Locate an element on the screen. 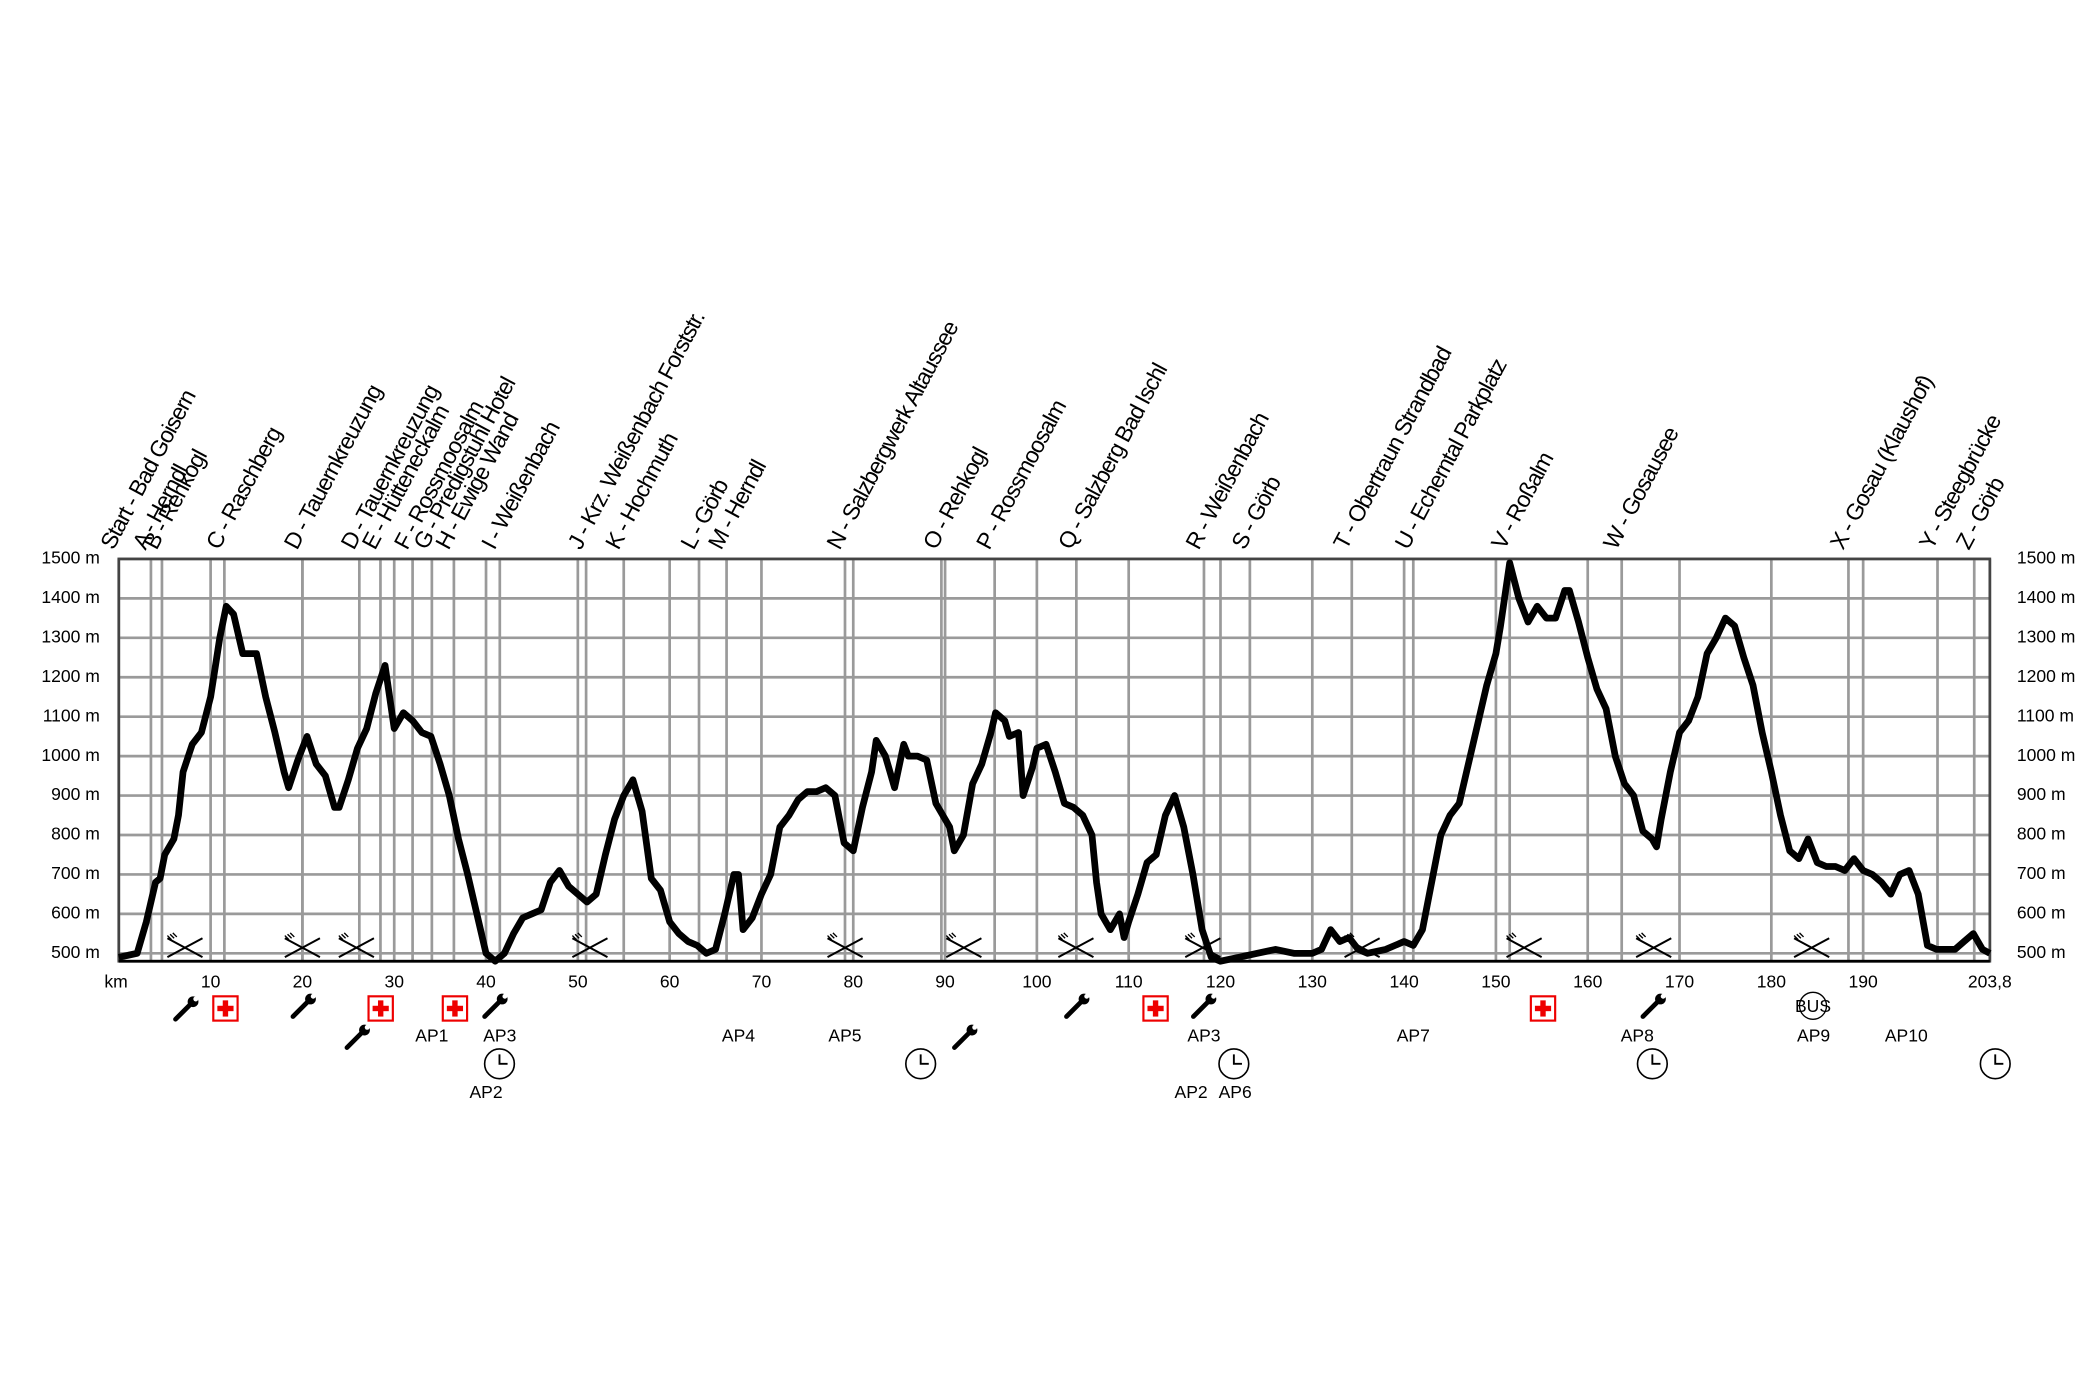  waypoint-label: V - Roßalm is located at coordinates (1522, 500).